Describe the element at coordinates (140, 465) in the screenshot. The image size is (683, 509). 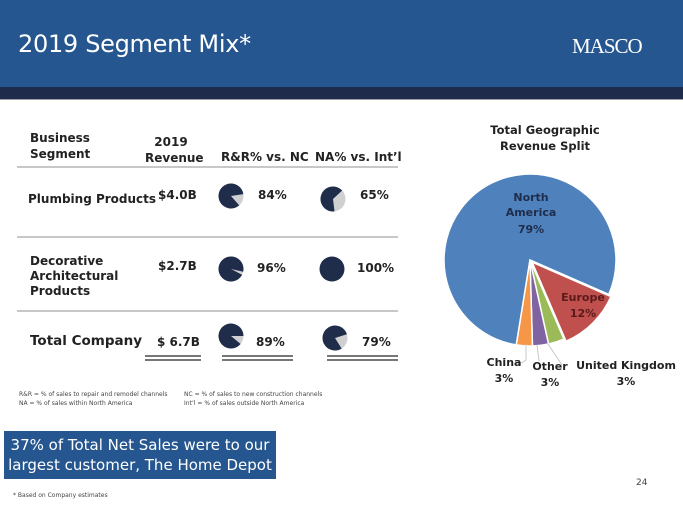
I see `callout-line: largest customer, The Home Depot` at that location.